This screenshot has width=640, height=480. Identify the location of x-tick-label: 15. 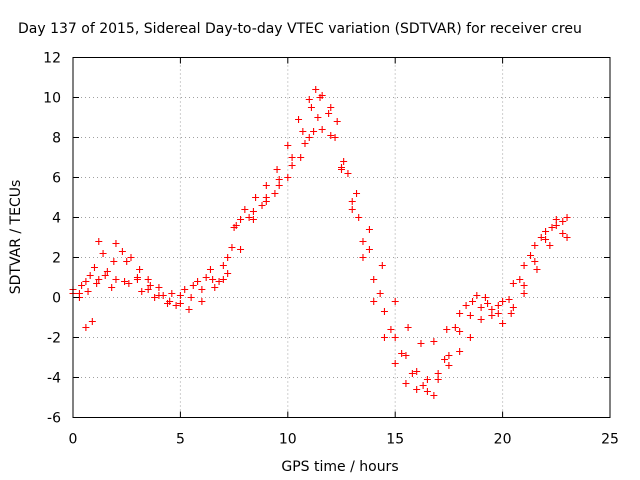
(395, 440).